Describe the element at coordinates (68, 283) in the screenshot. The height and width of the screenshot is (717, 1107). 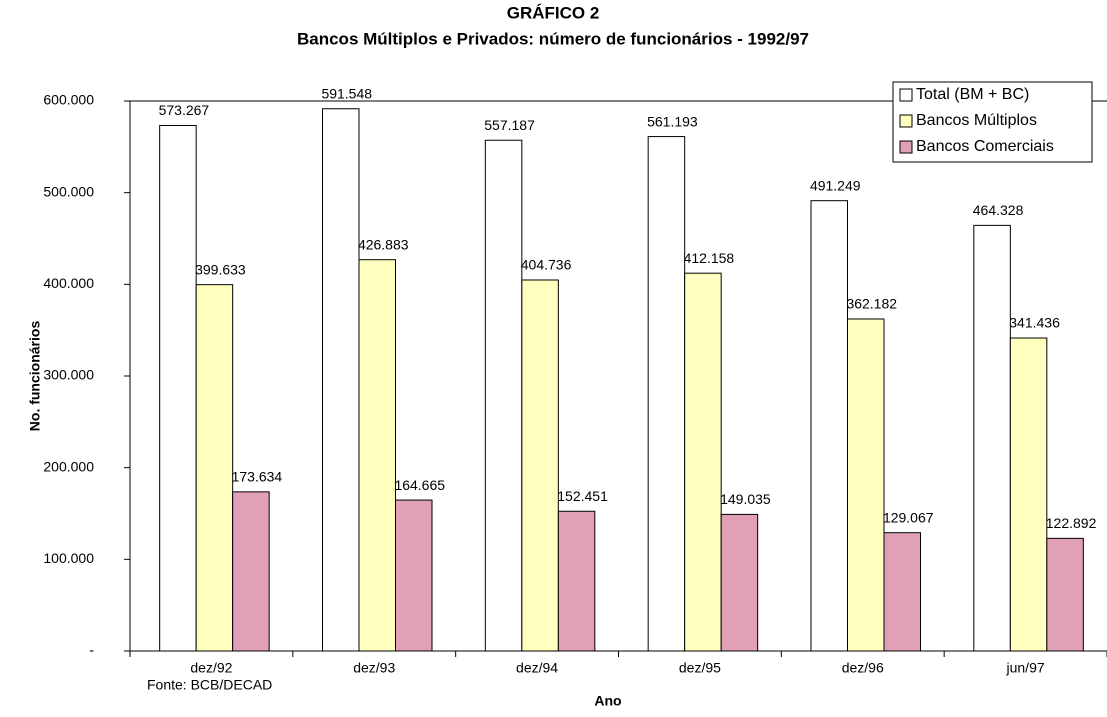
I see `y-tick-label: 400.000` at that location.